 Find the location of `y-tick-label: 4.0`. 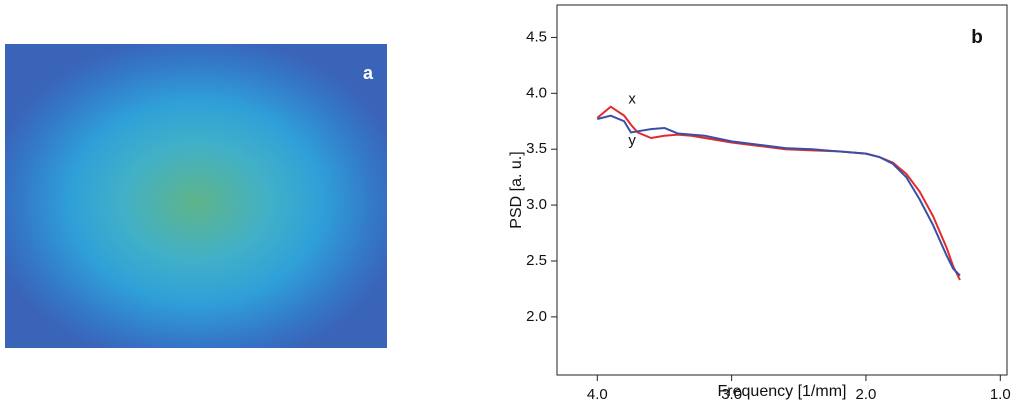

y-tick-label: 4.0 is located at coordinates (536, 92).